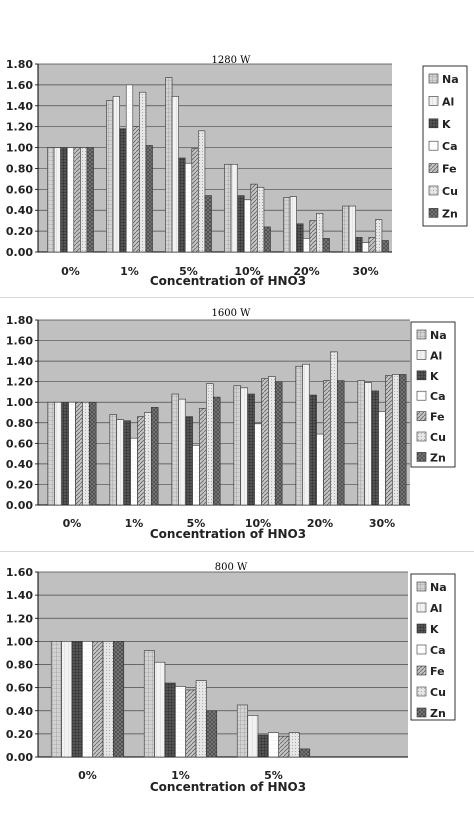 This screenshot has width=474, height=833. What do you see at coordinates (448, 101) in the screenshot?
I see `legend-label-al: Al` at bounding box center [448, 101].